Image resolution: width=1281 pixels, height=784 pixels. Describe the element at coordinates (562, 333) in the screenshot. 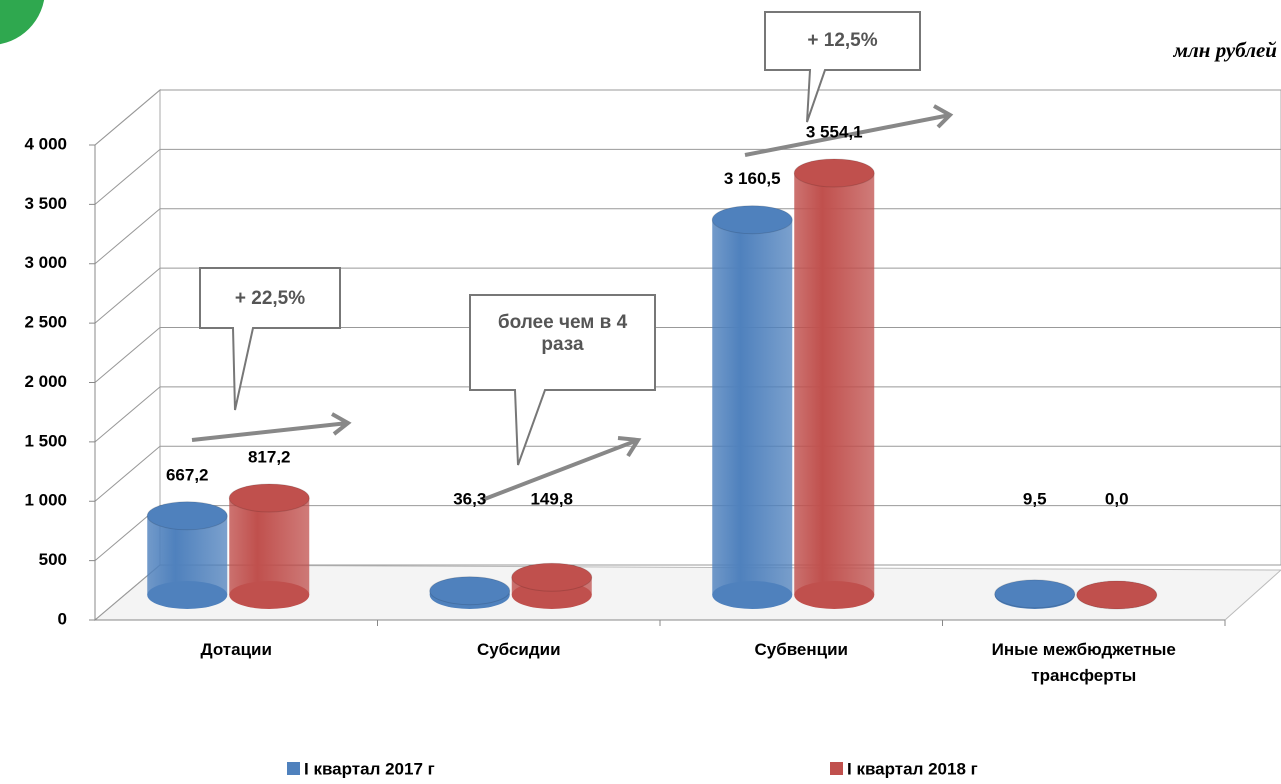

I see `annotation: более чем в 4 раза` at that location.